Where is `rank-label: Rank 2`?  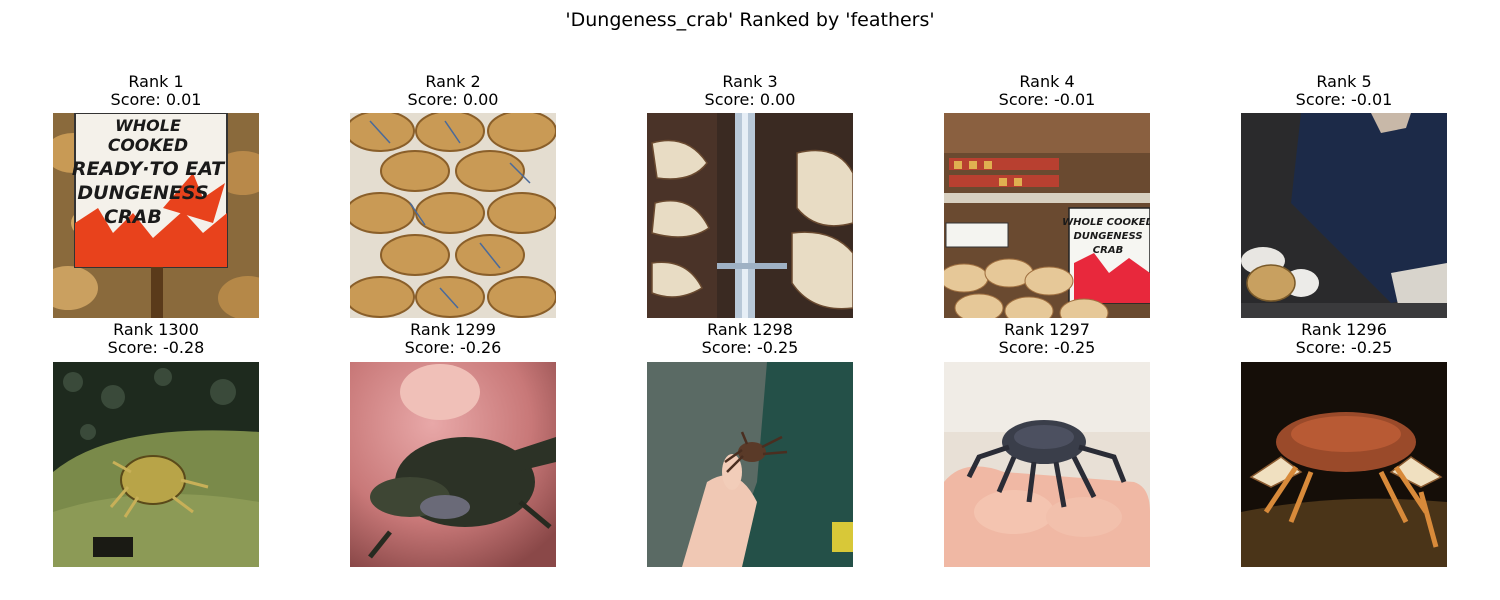
rank-label: Rank 2 is located at coordinates (453, 81).